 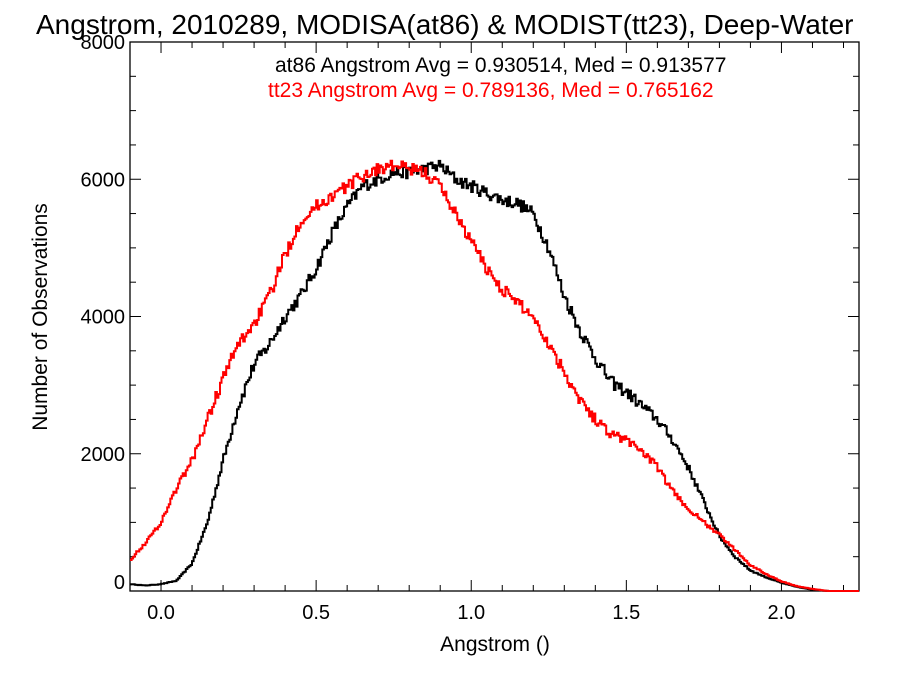 What do you see at coordinates (495, 644) in the screenshot?
I see `x-axis-label: Angstrom ()` at bounding box center [495, 644].